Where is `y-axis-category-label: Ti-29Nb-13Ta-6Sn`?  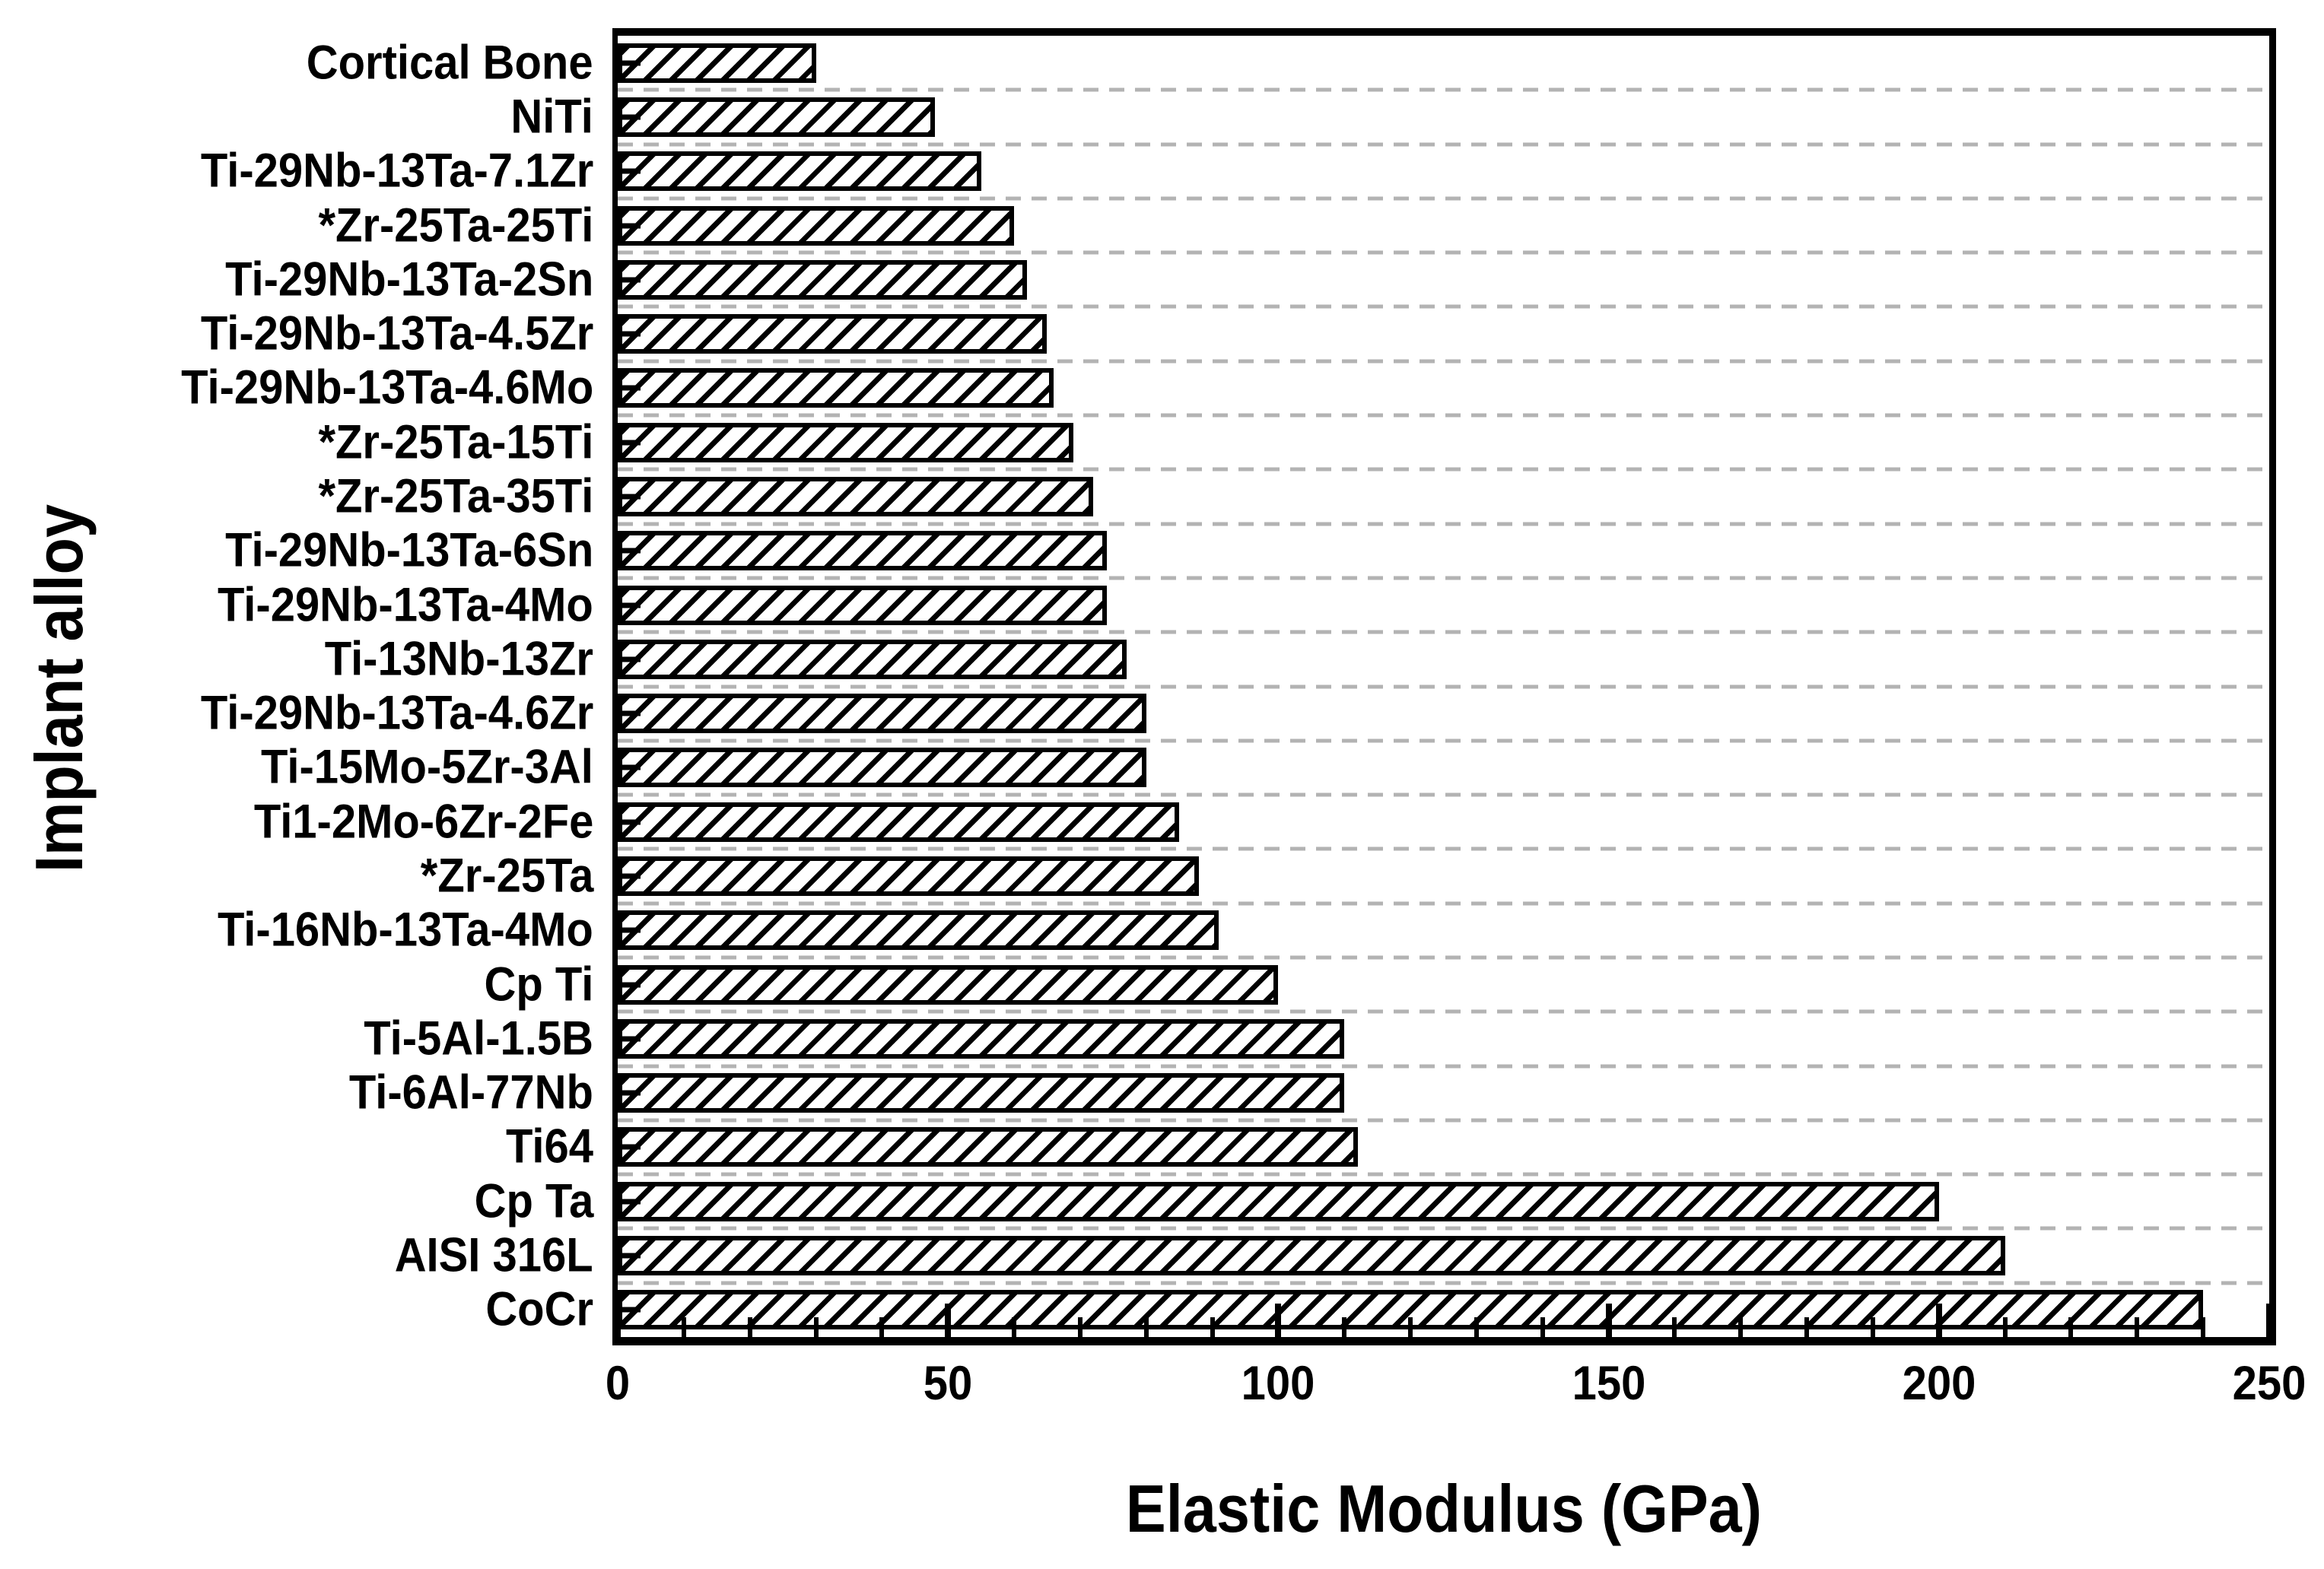
y-axis-category-label: Ti-29Nb-13Ta-6Sn is located at coordinates (409, 550).